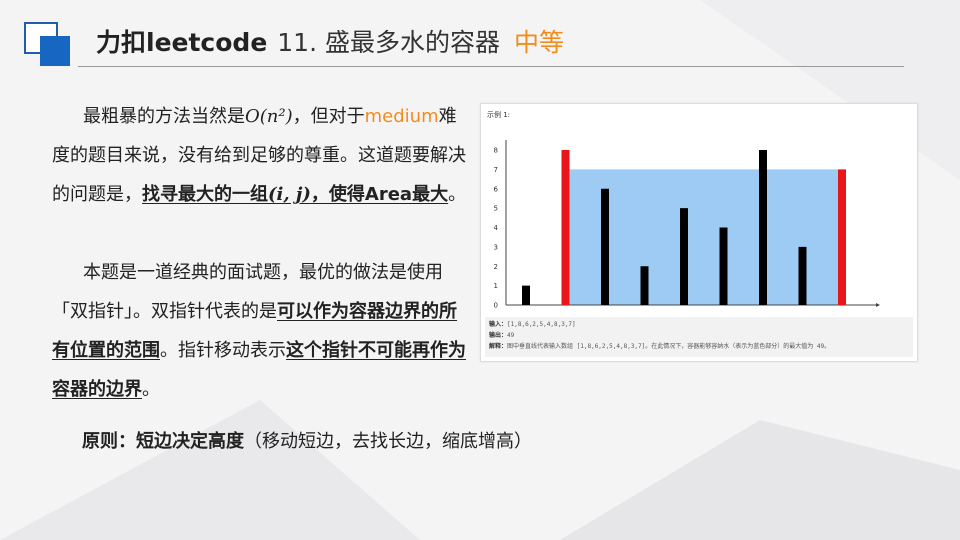 Image resolution: width=960 pixels, height=540 pixels. What do you see at coordinates (496, 151) in the screenshot?
I see `y-tick-label: 8` at bounding box center [496, 151].